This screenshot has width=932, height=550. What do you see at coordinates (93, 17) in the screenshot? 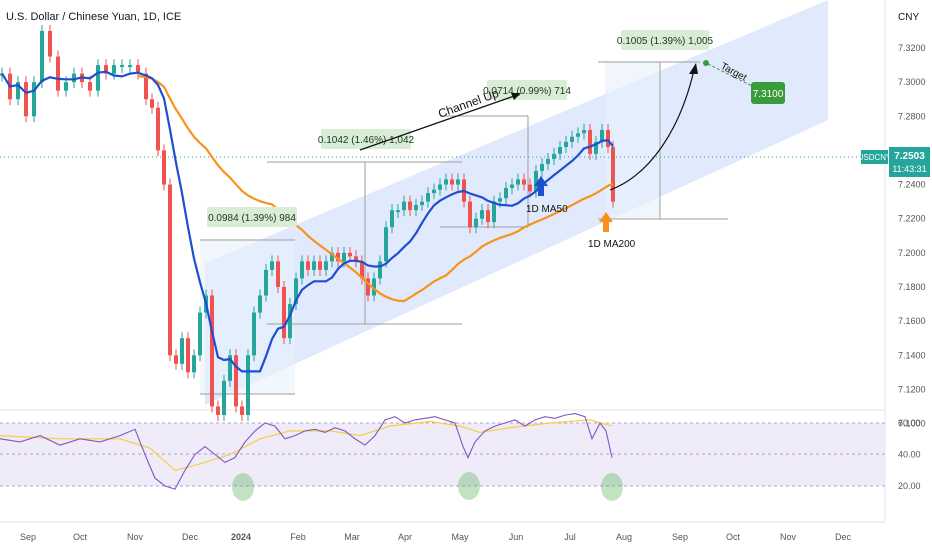
I see `chart-title: U.S. Dollar / Chinese Yuan, 1D, ICE` at bounding box center [93, 17].